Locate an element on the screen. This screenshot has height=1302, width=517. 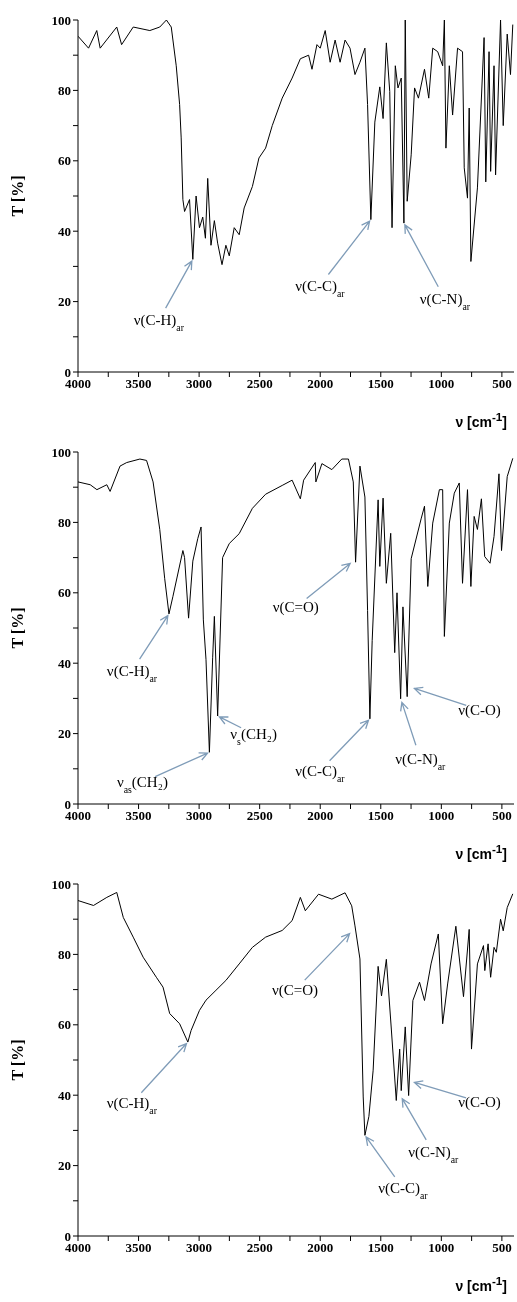
annotation: ν$_{s}$(CH₂) is located at coordinates (253, 736).